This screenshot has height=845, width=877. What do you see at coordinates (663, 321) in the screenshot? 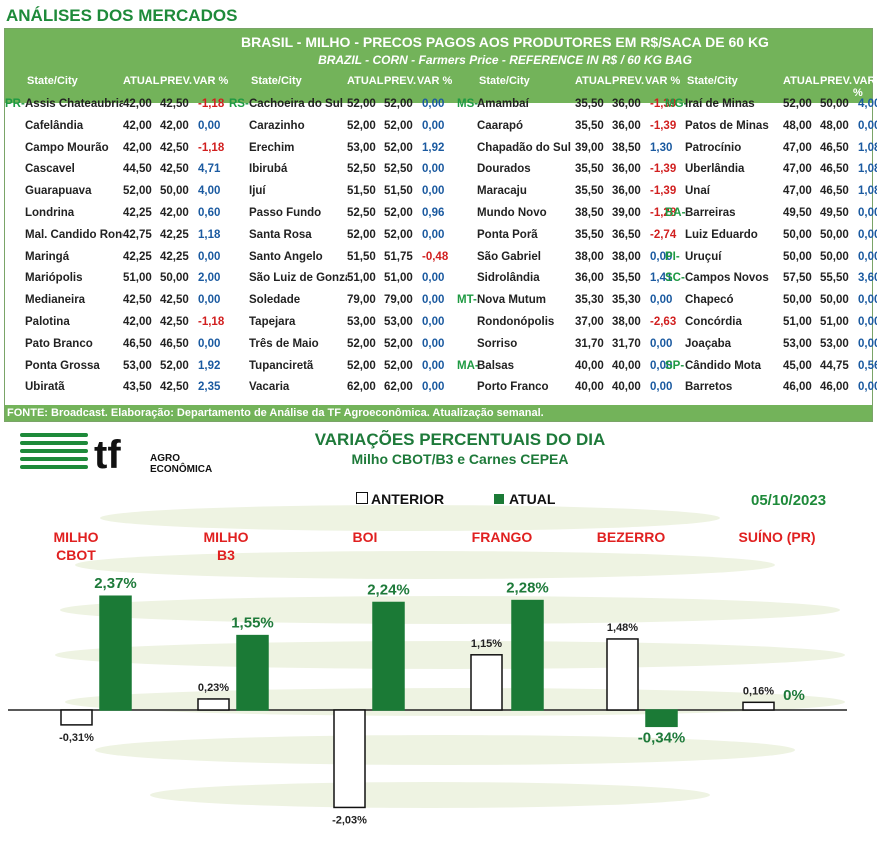
I see `price-var: -2,63` at bounding box center [663, 321].